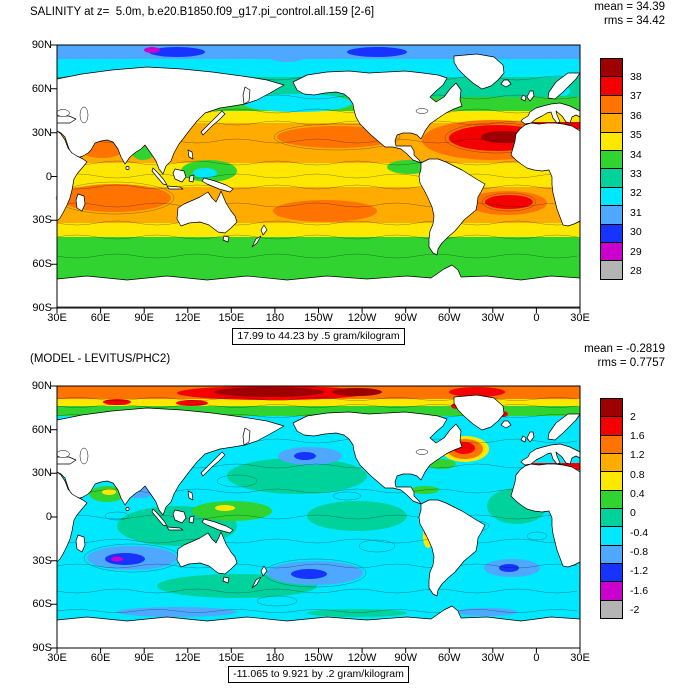 This screenshot has height=700, width=700. What do you see at coordinates (636, 232) in the screenshot?
I see `colorbar-tick-label: 30` at bounding box center [636, 232].